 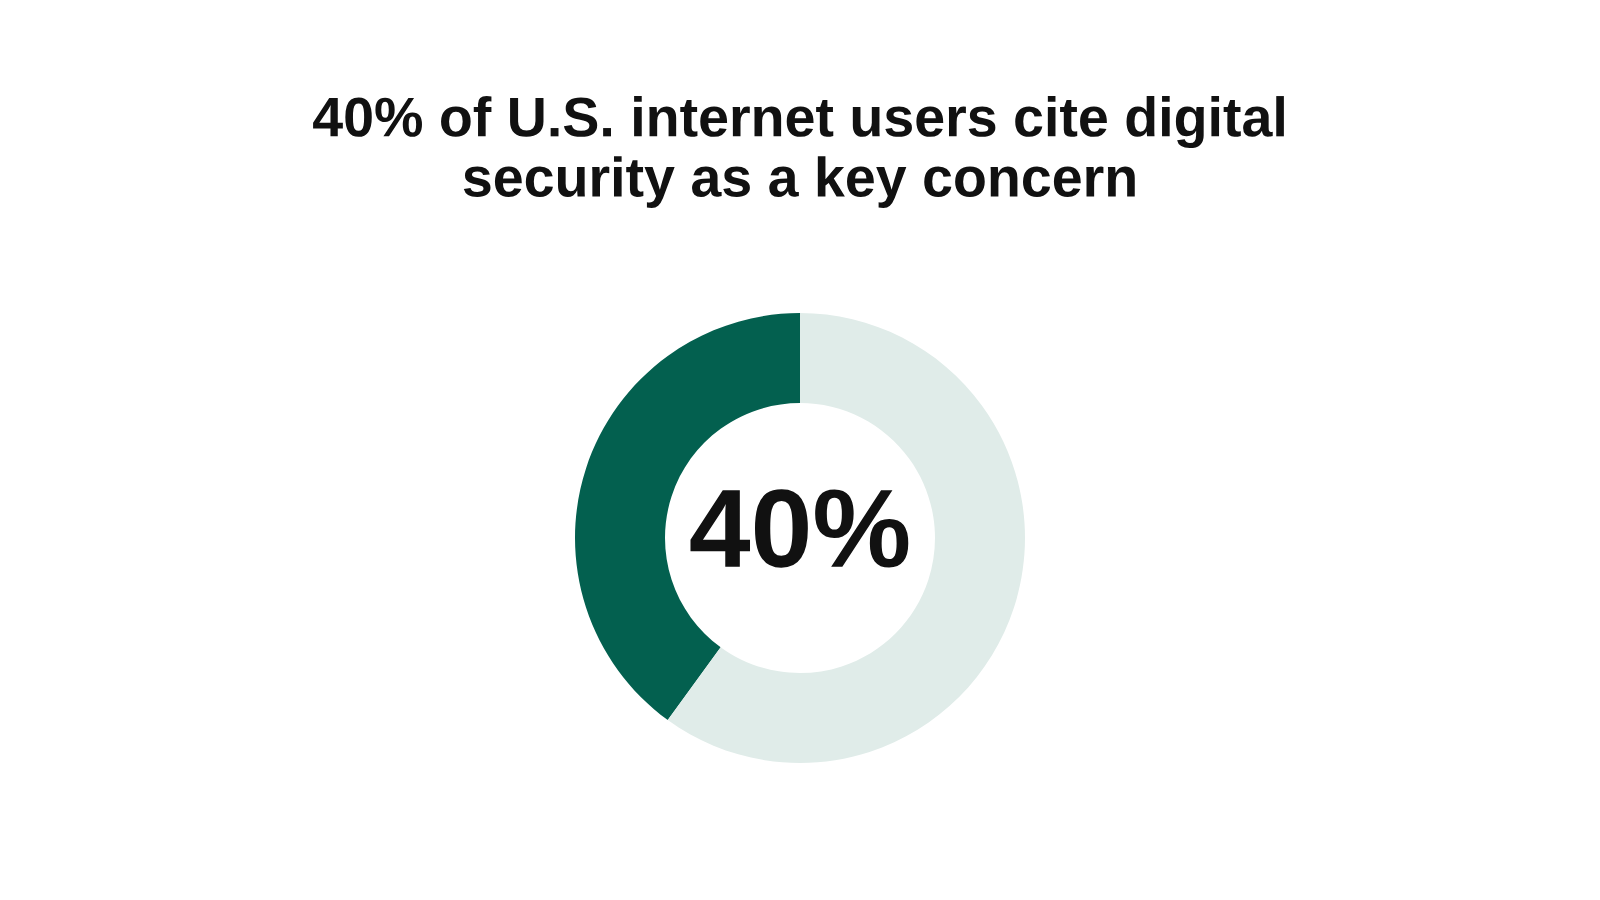 I want to click on donut-slice, so click(x=846, y=538).